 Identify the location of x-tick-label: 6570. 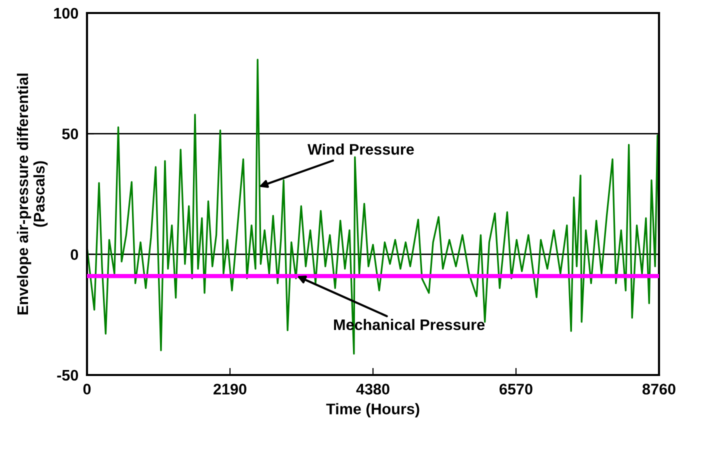
(516, 389).